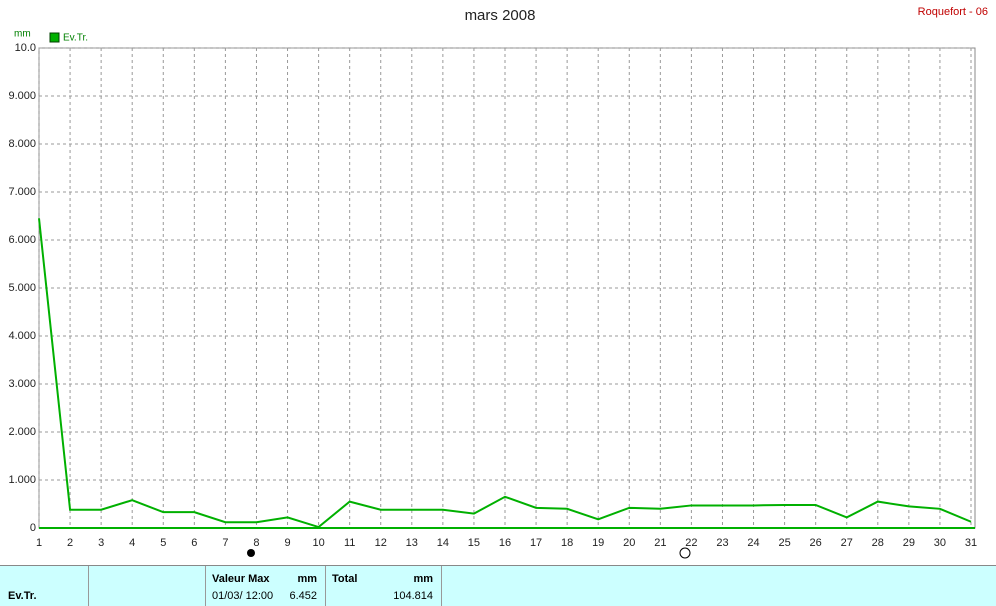  Describe the element at coordinates (567, 543) in the screenshot. I see `x-tick-label: 18` at that location.